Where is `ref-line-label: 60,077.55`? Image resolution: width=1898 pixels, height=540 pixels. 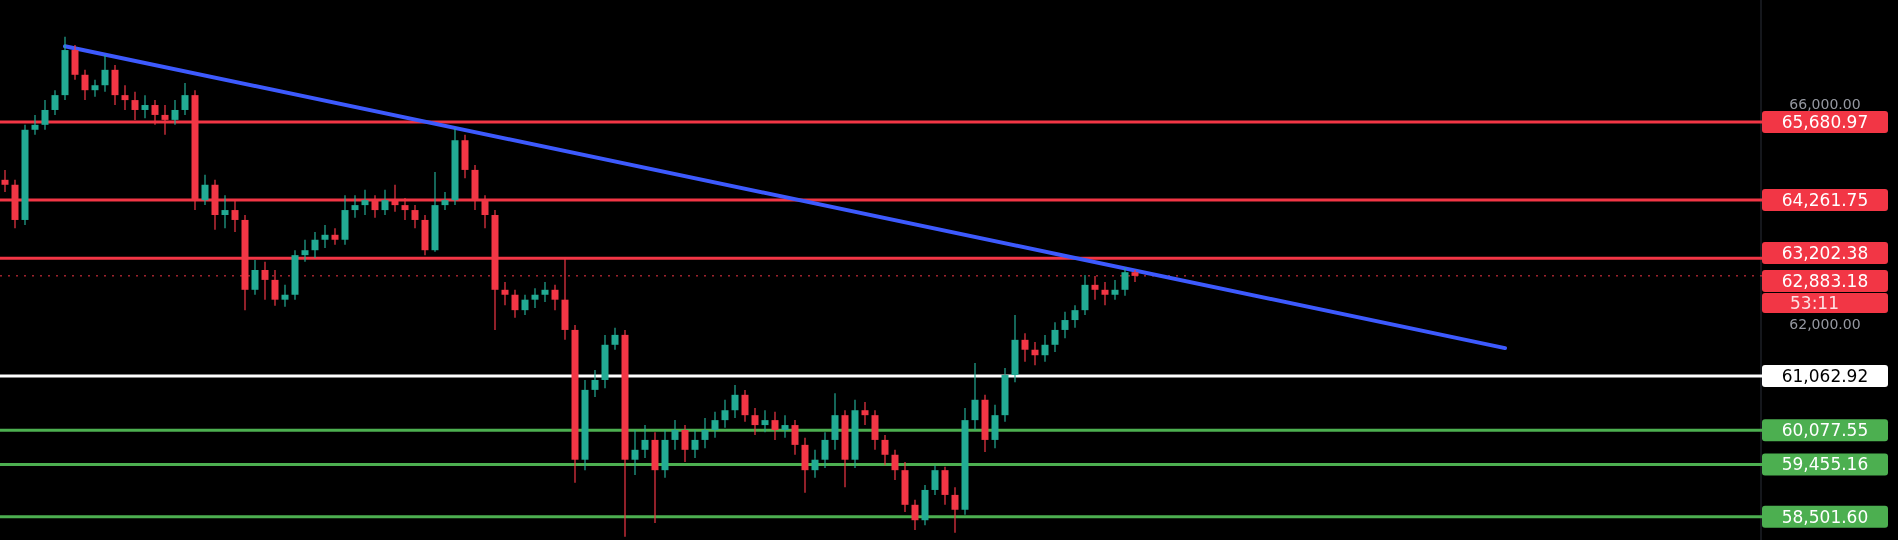 ref-line-label: 60,077.55 is located at coordinates (1825, 430).